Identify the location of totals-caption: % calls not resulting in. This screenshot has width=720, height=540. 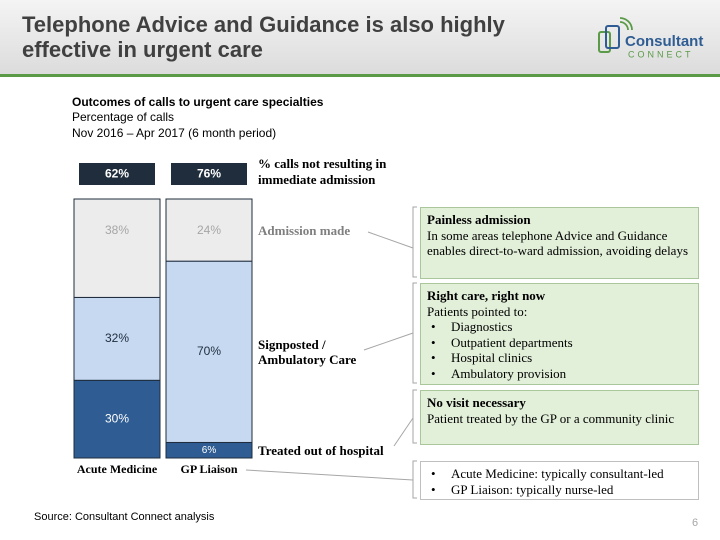
(322, 163).